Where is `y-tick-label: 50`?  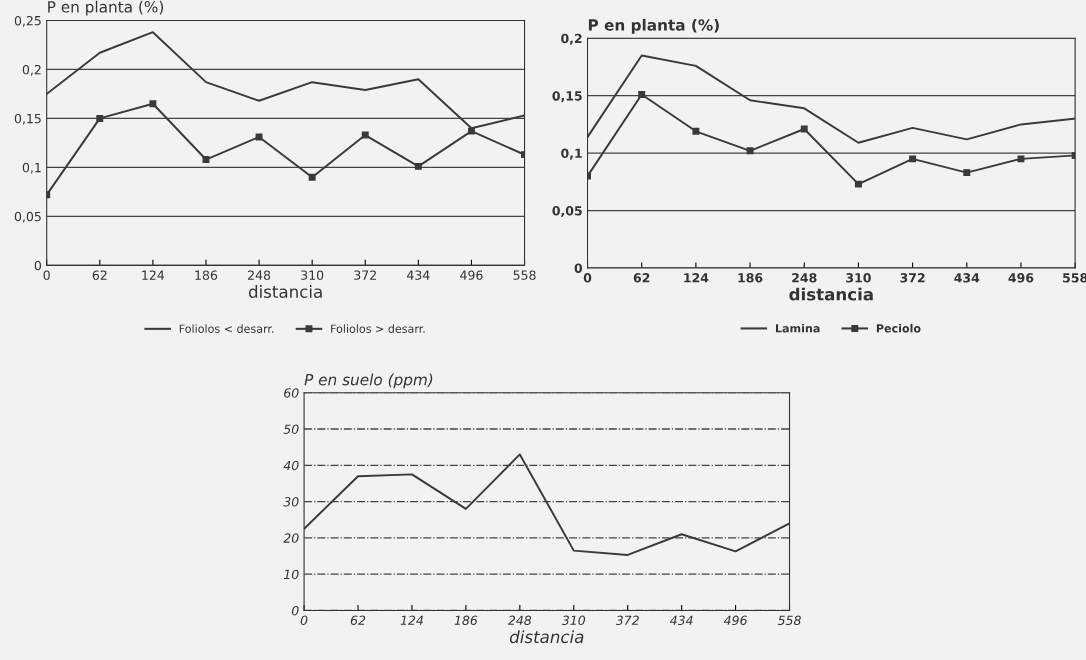 y-tick-label: 50 is located at coordinates (291, 429).